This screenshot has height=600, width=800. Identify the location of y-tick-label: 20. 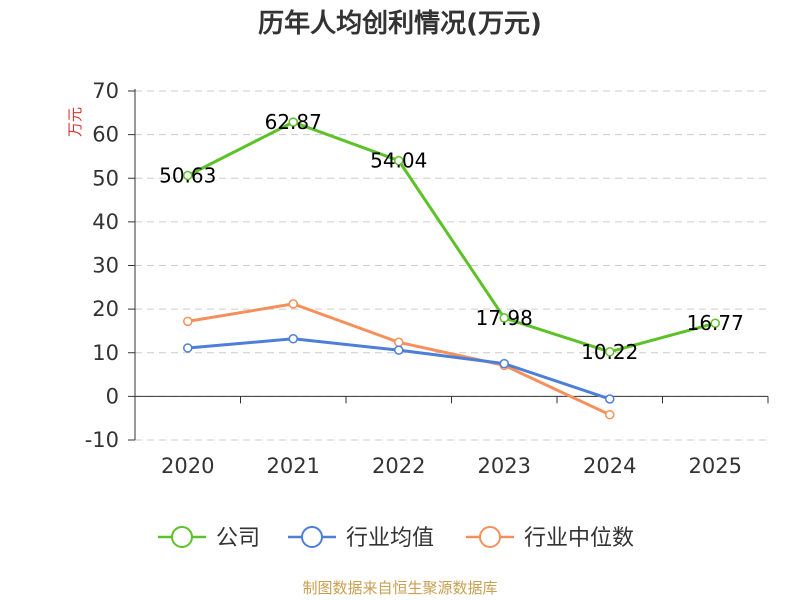
(105, 309).